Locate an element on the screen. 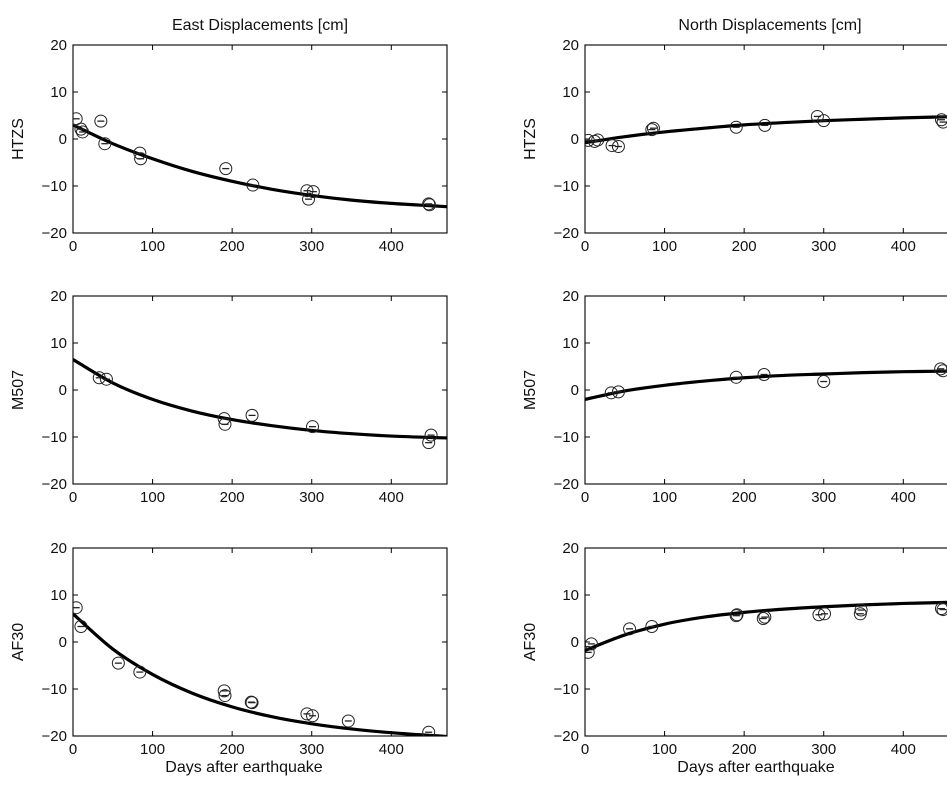  x-tick-label: 400 is located at coordinates (903, 246).